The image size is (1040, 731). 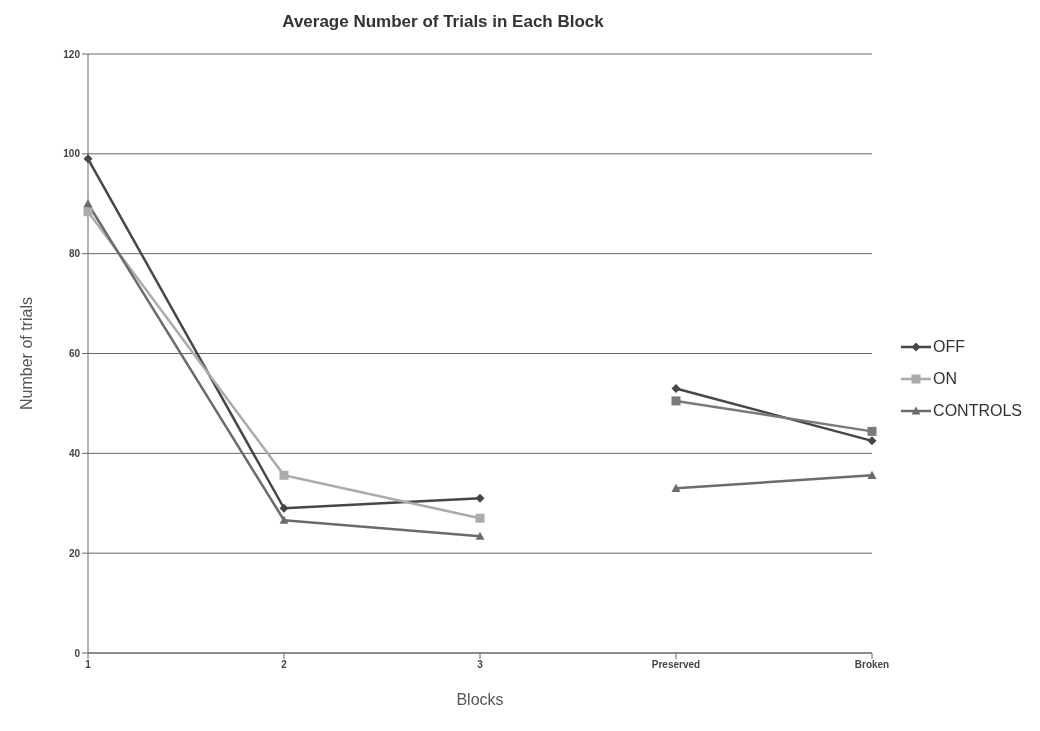 I want to click on y-tick-label: 0, so click(x=77, y=653).